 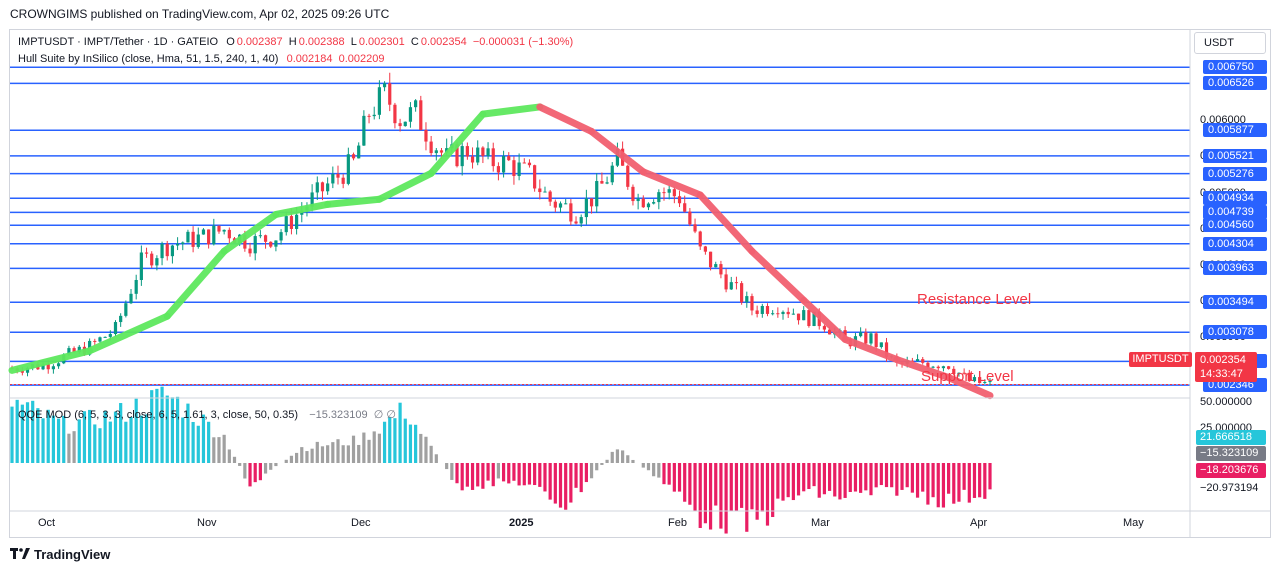 I want to click on tradingview-logo-text: TradingView, so click(x=72, y=554).